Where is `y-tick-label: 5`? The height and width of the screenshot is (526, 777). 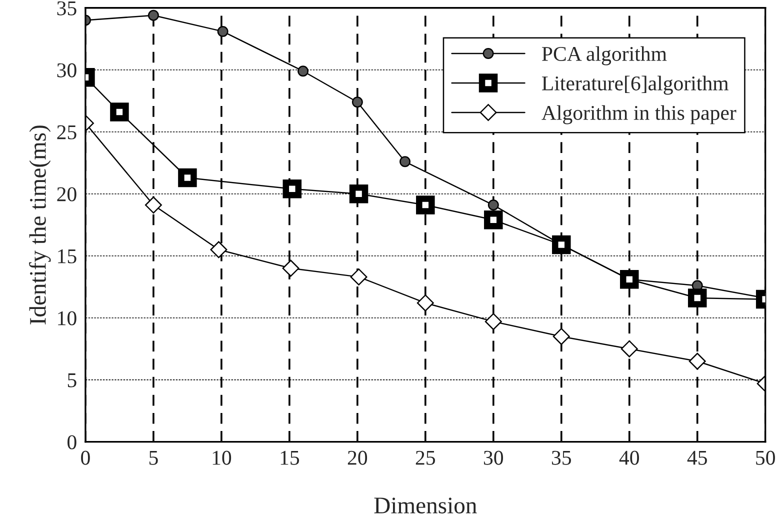
y-tick-label: 5 is located at coordinates (72, 380).